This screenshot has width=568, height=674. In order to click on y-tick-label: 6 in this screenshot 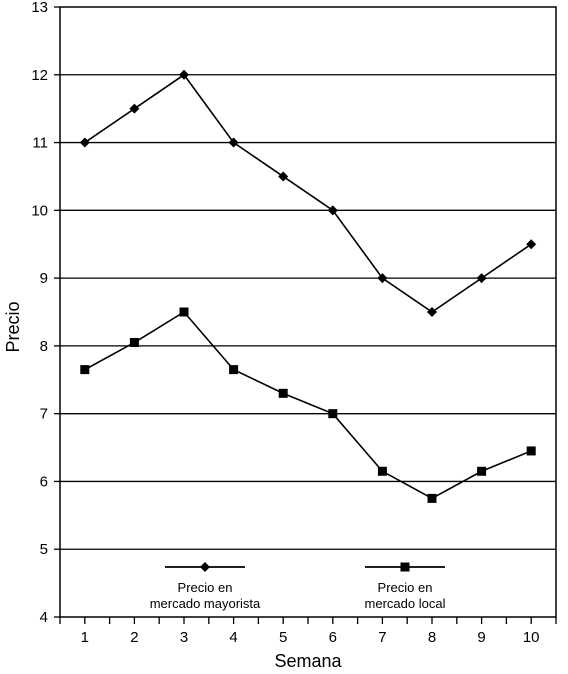, I will do `click(44, 481)`.